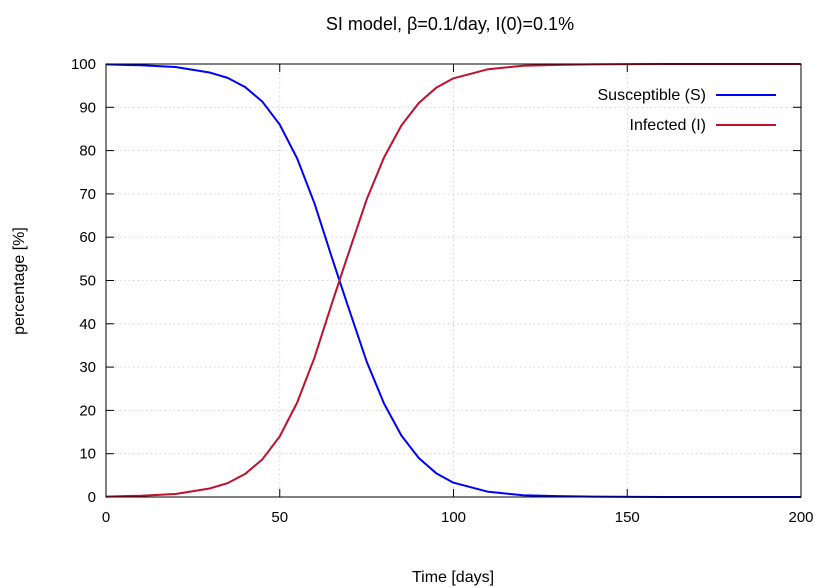  I want to click on y-tick-label: 80, so click(87, 151).